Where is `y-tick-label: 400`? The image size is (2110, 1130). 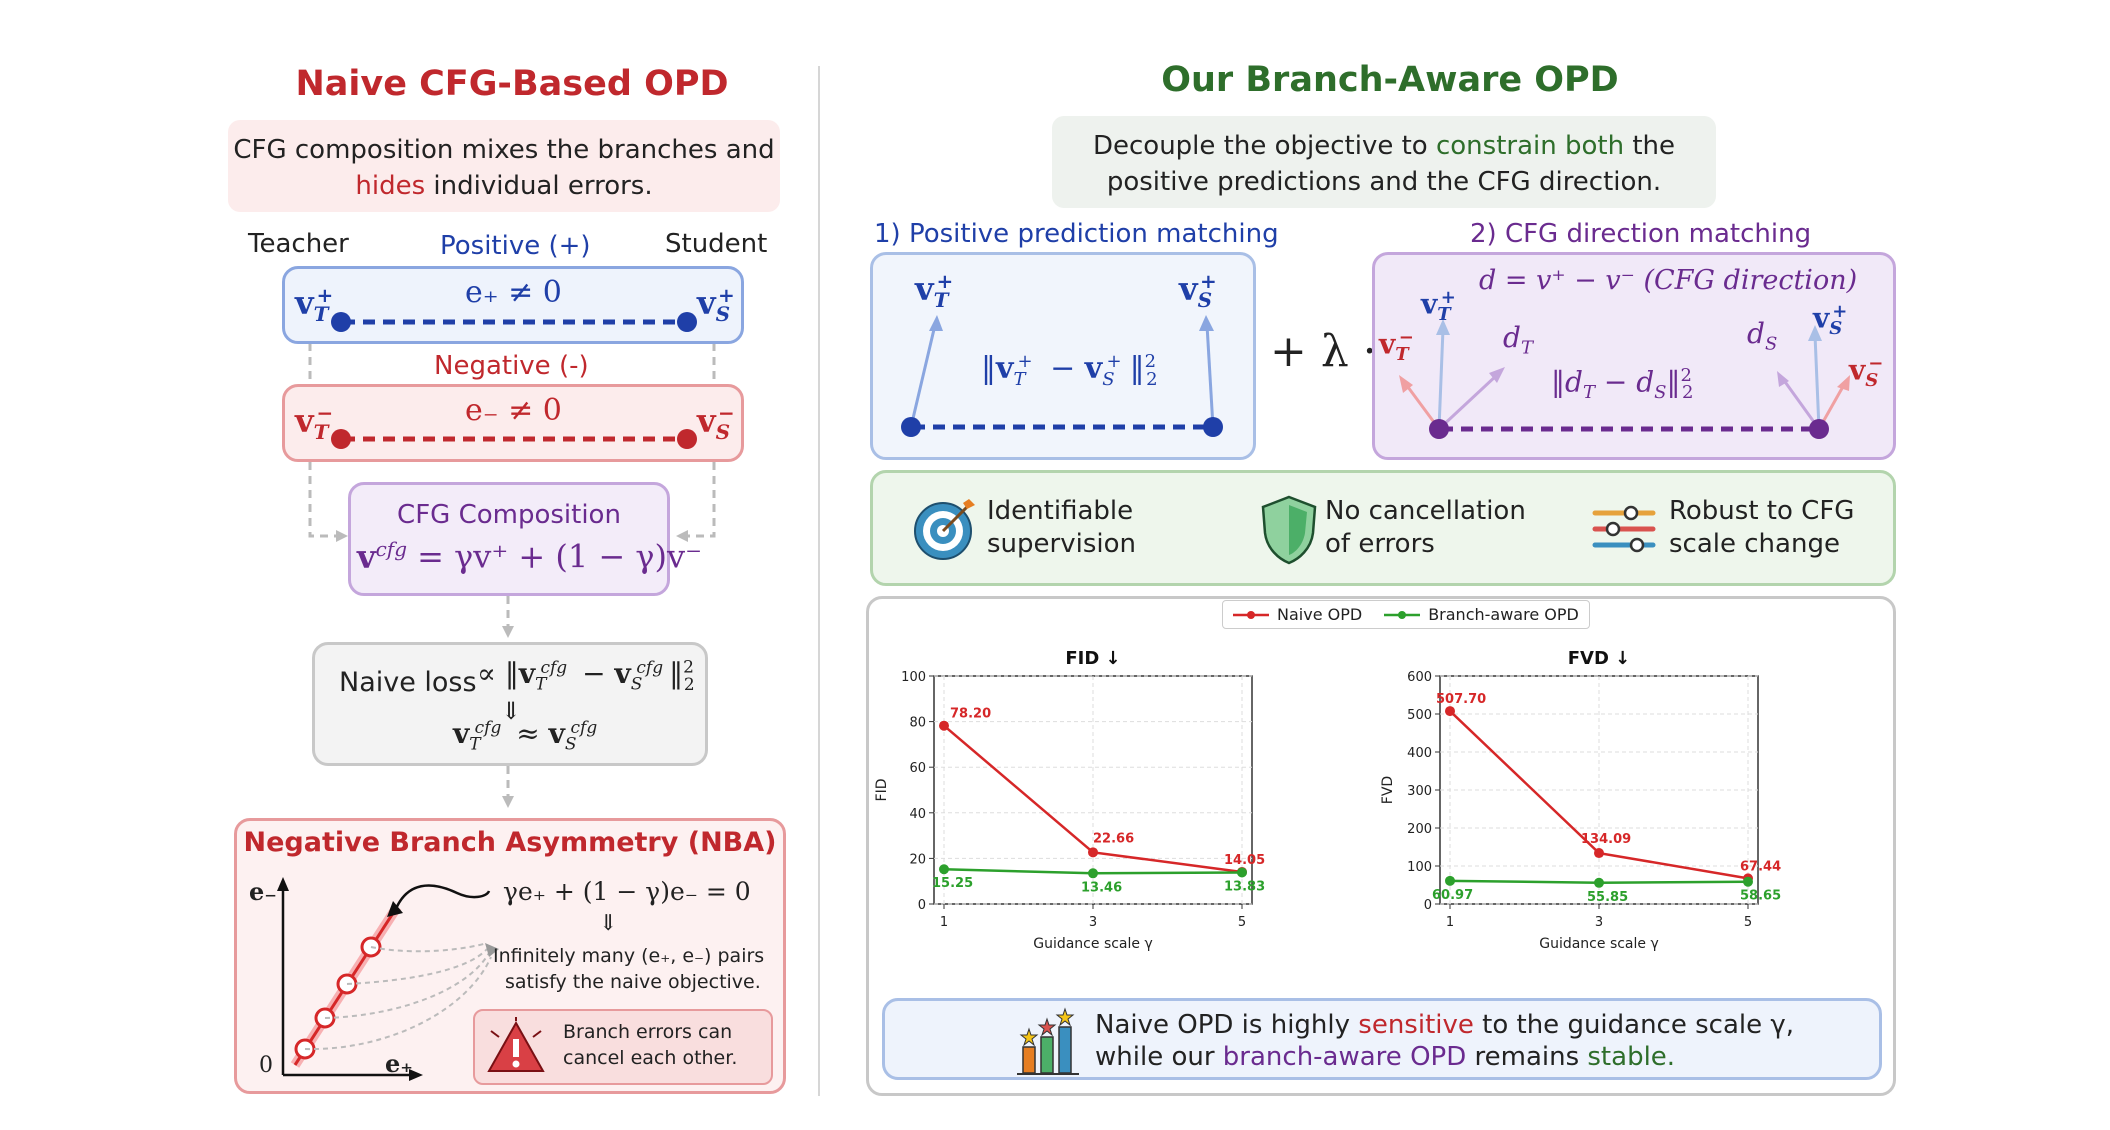
y-tick-label: 400 is located at coordinates (1419, 753).